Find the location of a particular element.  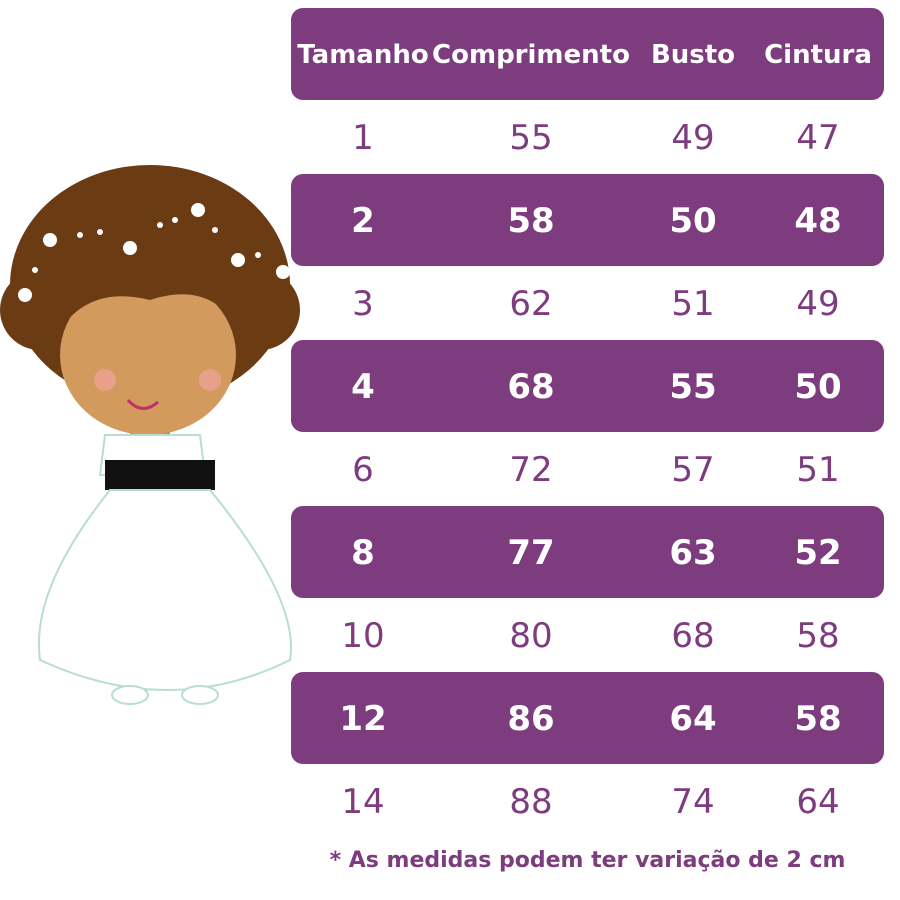

footnote: * As medidas podem ter variação de 2 cm is located at coordinates (587, 860).